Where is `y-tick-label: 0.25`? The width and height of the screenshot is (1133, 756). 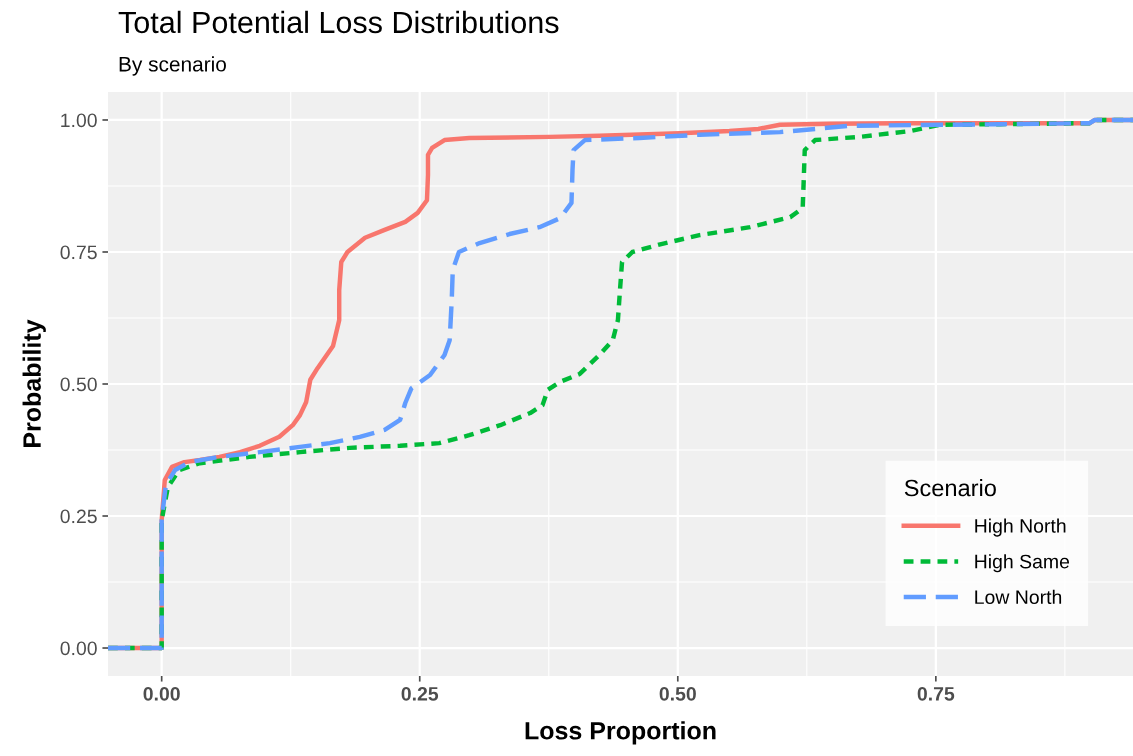
y-tick-label: 0.25 is located at coordinates (78, 516).